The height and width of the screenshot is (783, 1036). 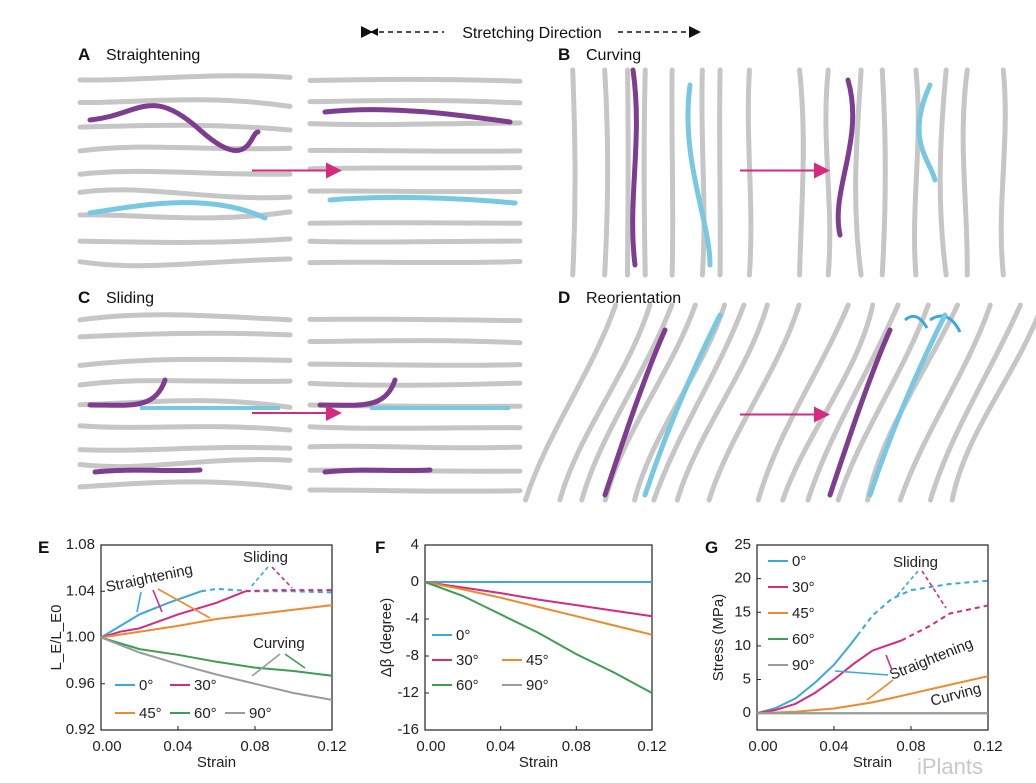 What do you see at coordinates (803, 613) in the screenshot?
I see `legend-label: 45°` at bounding box center [803, 613].